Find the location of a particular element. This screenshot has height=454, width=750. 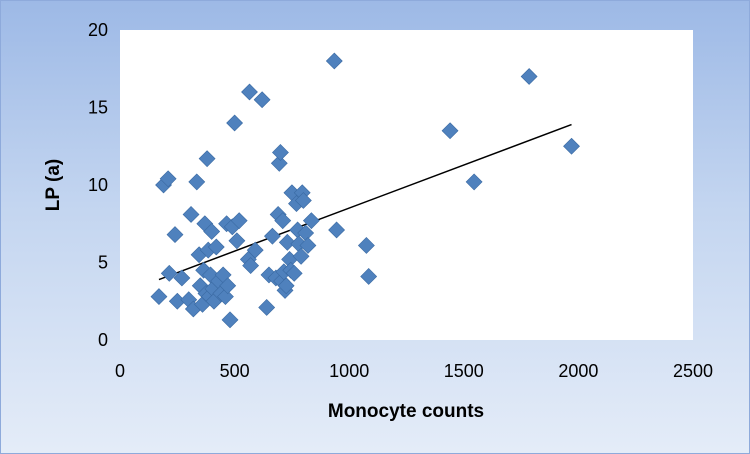

y-tick-label: 15 is located at coordinates (98, 108).